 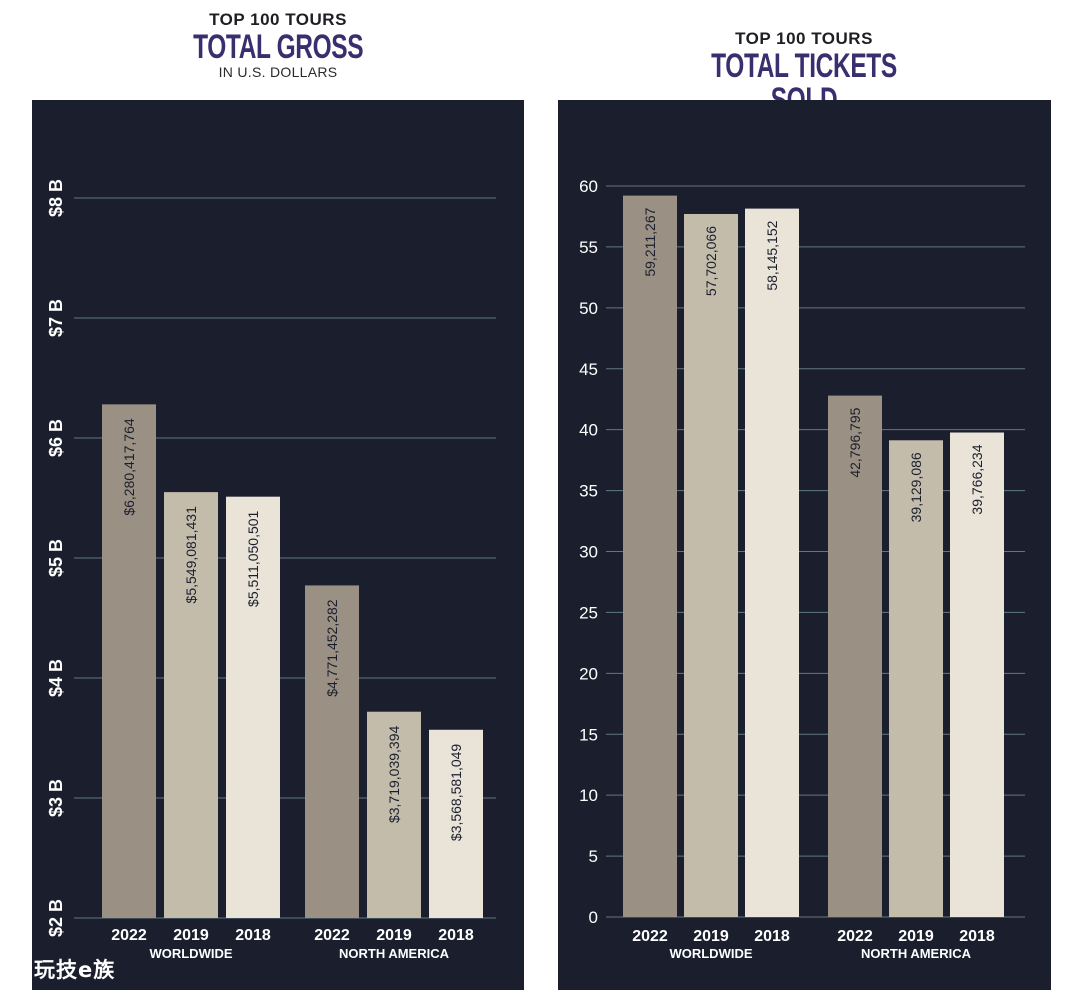 I want to click on y-tick-label: 5, so click(x=593, y=856).